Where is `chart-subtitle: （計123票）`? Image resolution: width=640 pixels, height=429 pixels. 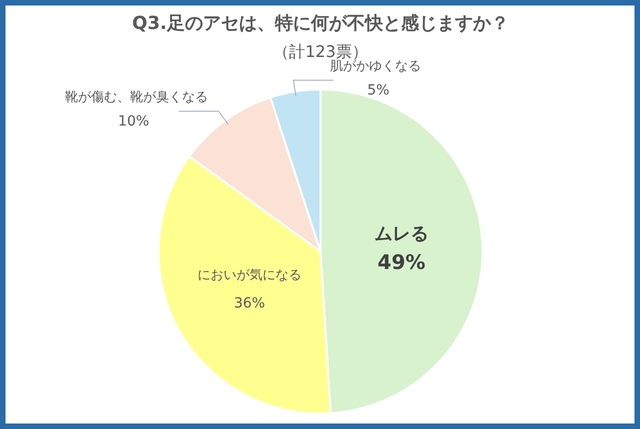
chart-subtitle: （計123票） is located at coordinates (320, 51).